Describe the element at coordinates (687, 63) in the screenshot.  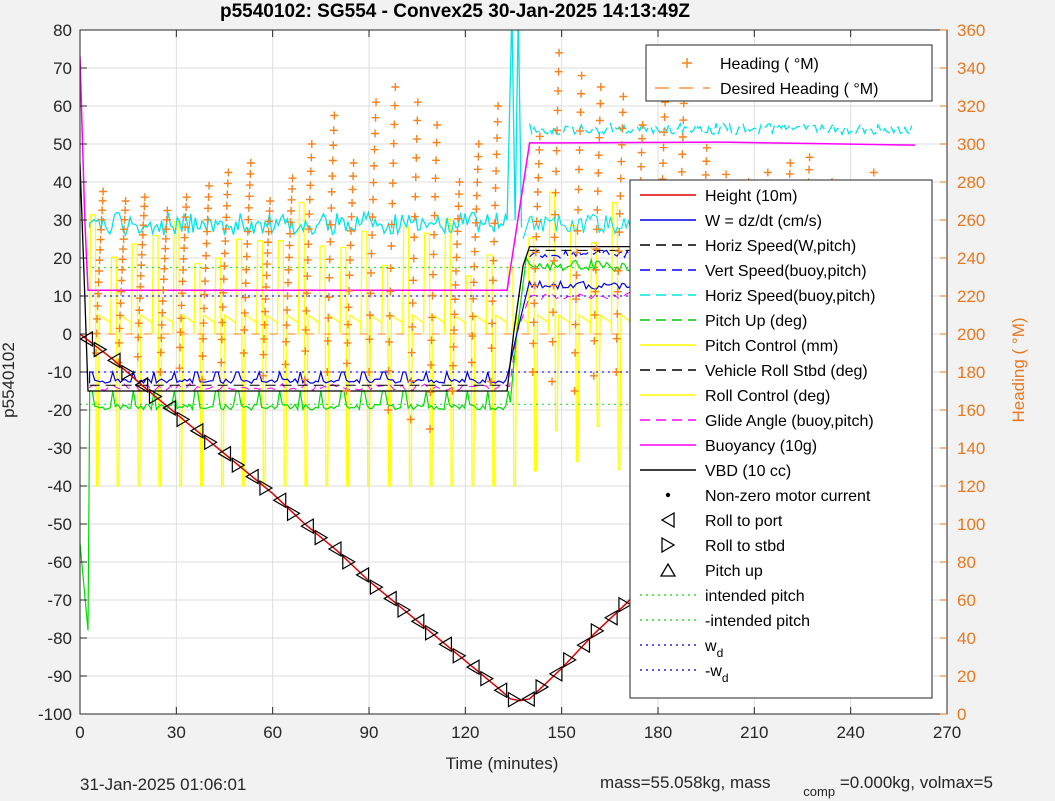
I see `legend-heading-swatch` at that location.